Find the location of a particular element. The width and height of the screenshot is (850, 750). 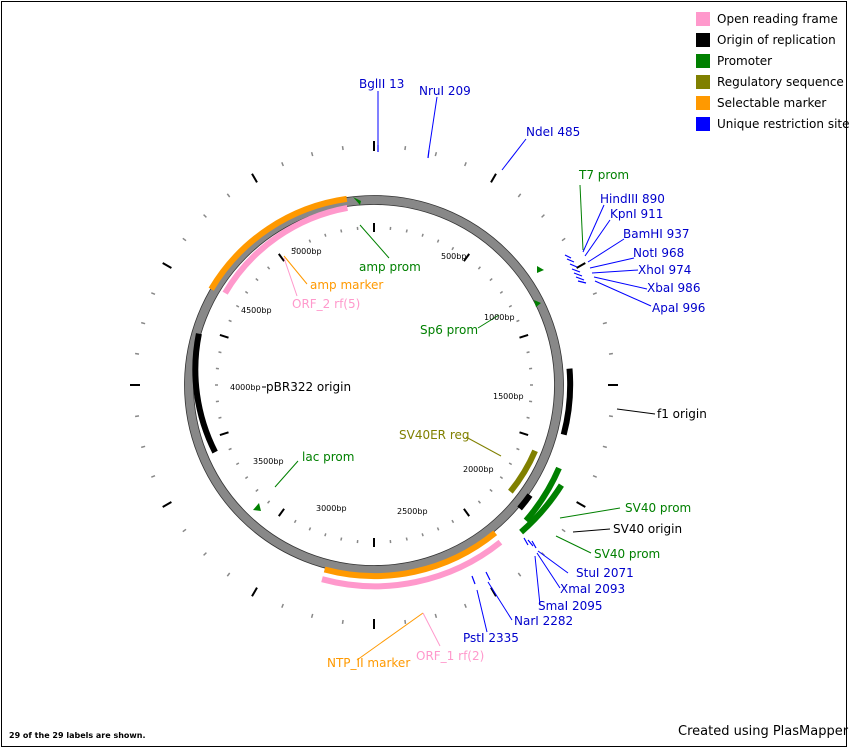

site-marker-bamhi is located at coordinates (573, 265).